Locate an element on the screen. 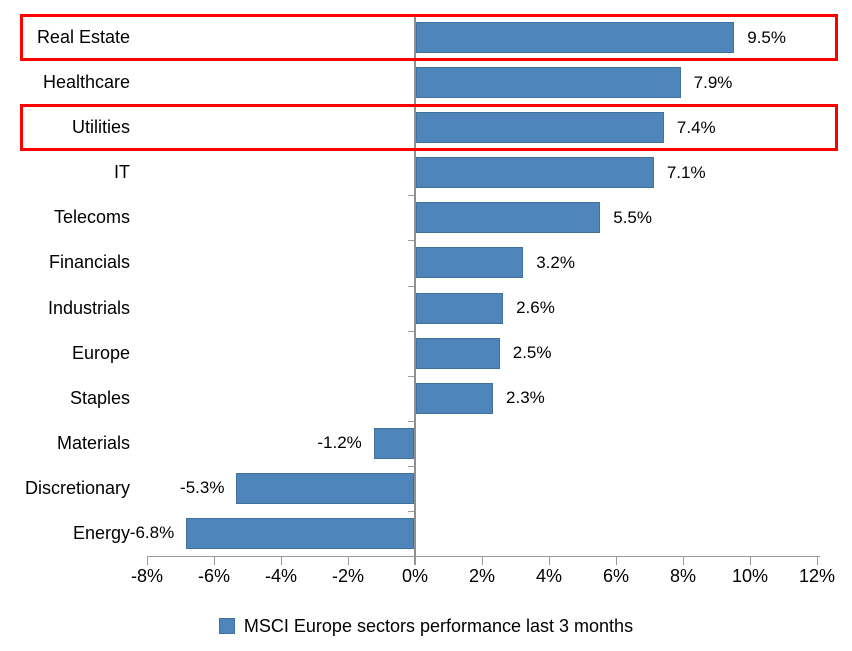 The height and width of the screenshot is (651, 852). x-tick-label: -2% is located at coordinates (348, 576).